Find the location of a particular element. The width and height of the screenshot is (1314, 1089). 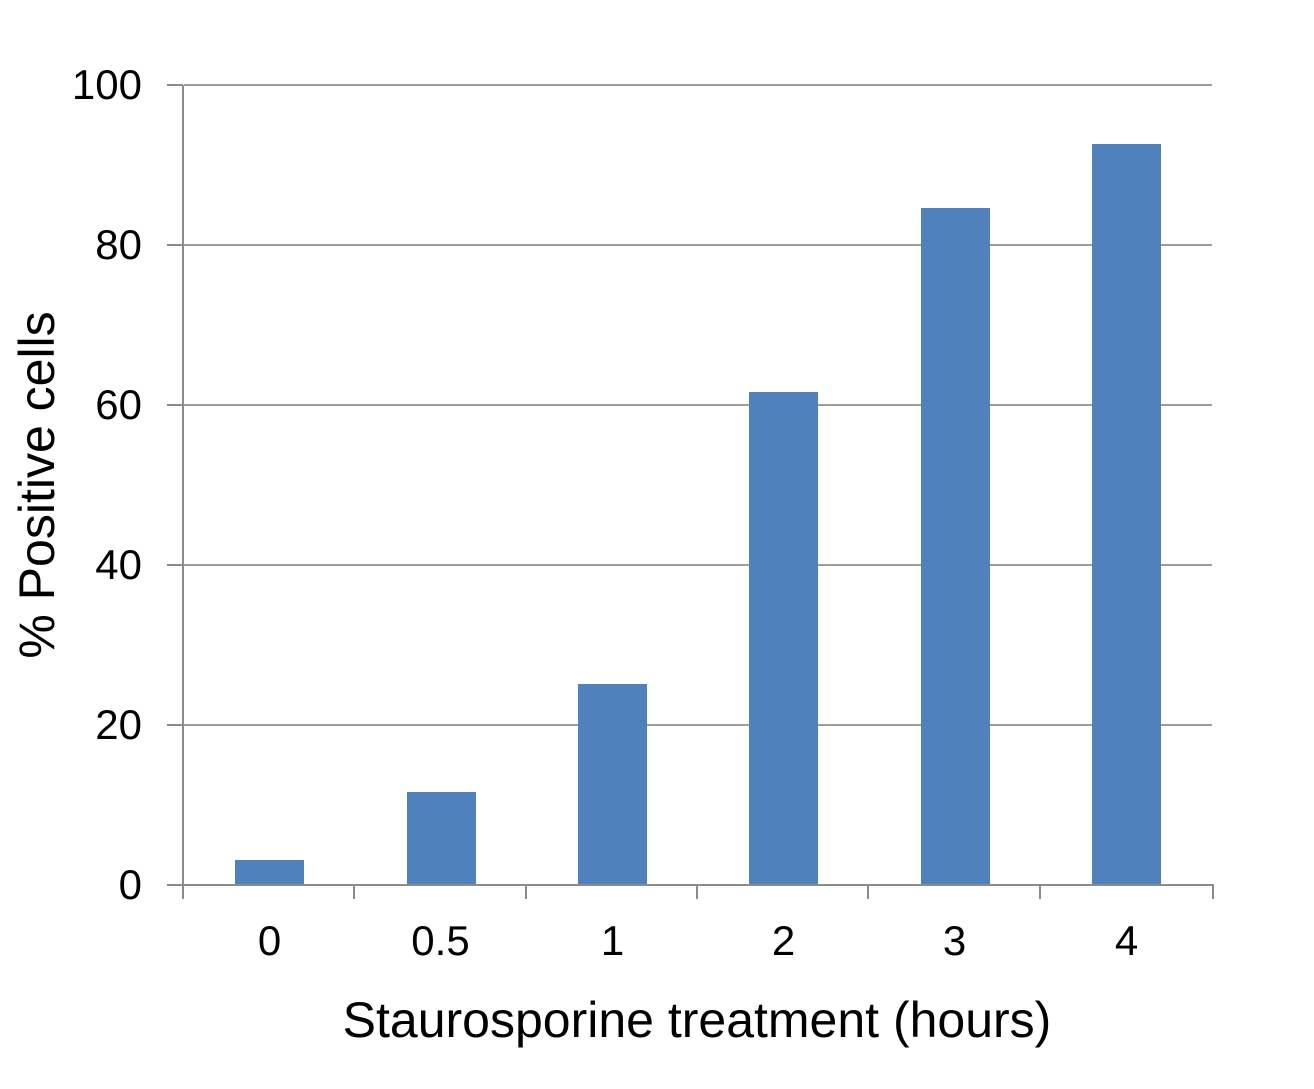

x-axis-title: Staurosporine treatment (hours) is located at coordinates (697, 1020).